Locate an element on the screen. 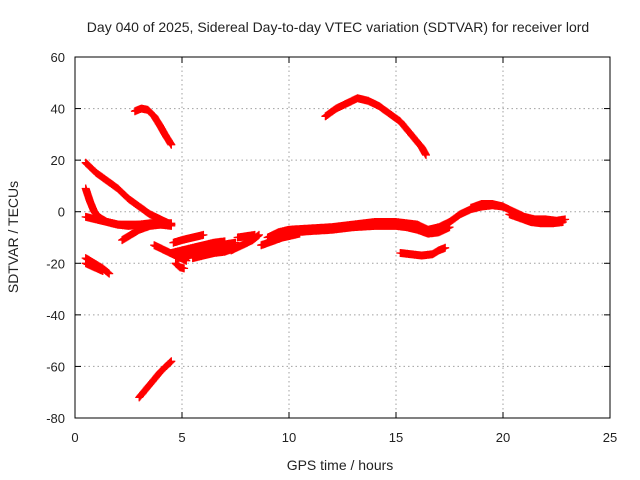  x-tick-label: 5 is located at coordinates (181, 437).